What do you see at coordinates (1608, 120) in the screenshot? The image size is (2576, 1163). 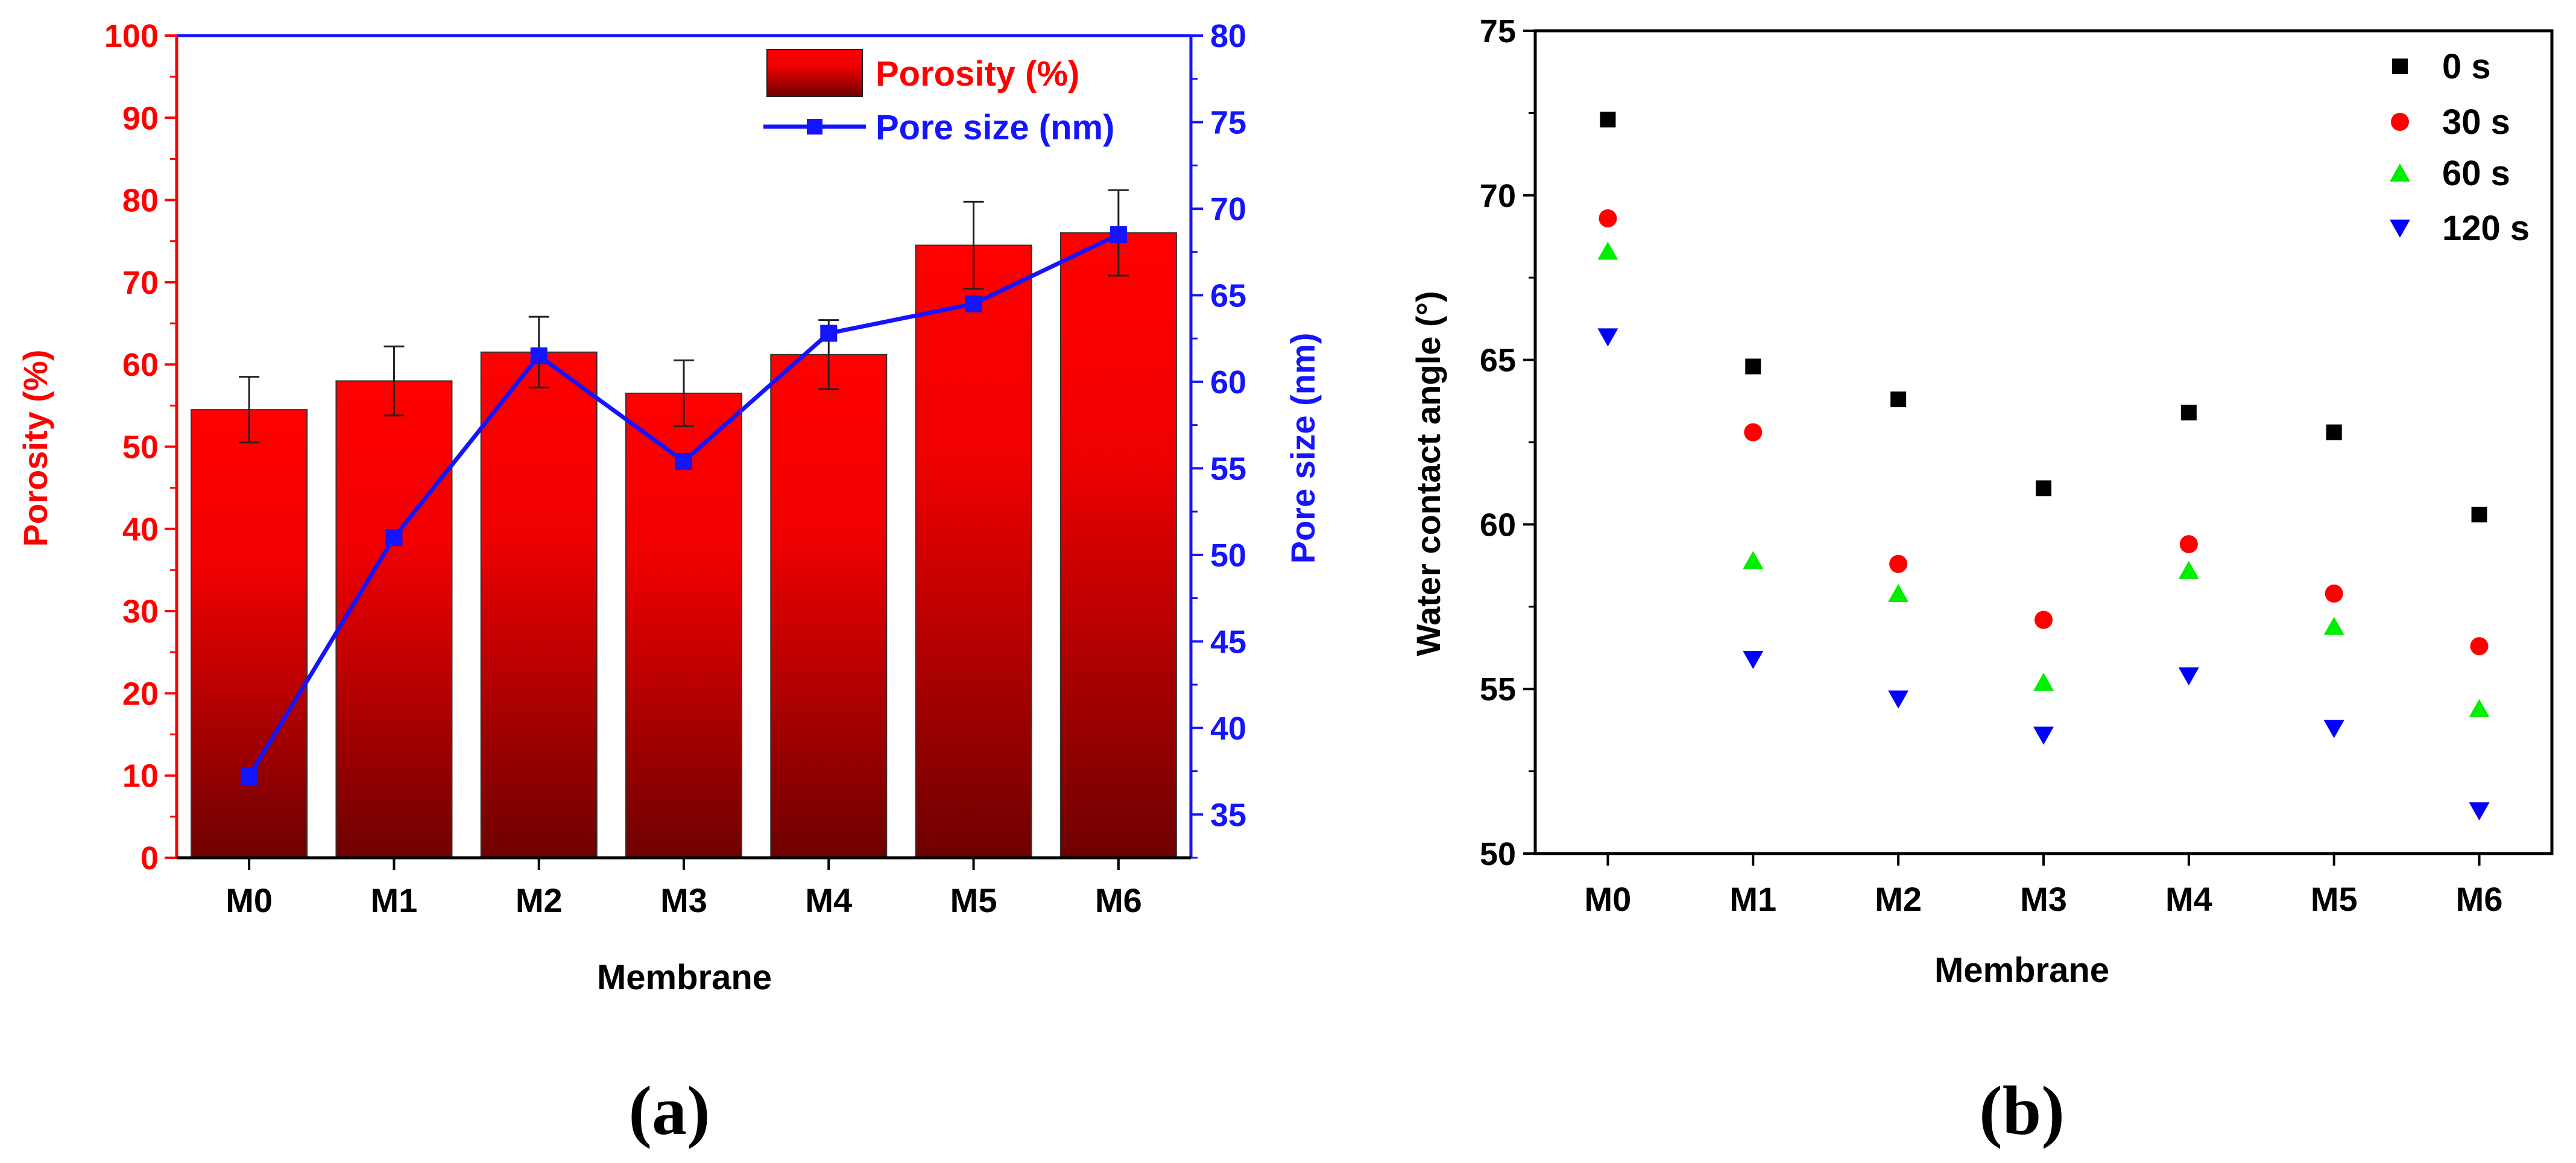 I see `point-0s-M0` at bounding box center [1608, 120].